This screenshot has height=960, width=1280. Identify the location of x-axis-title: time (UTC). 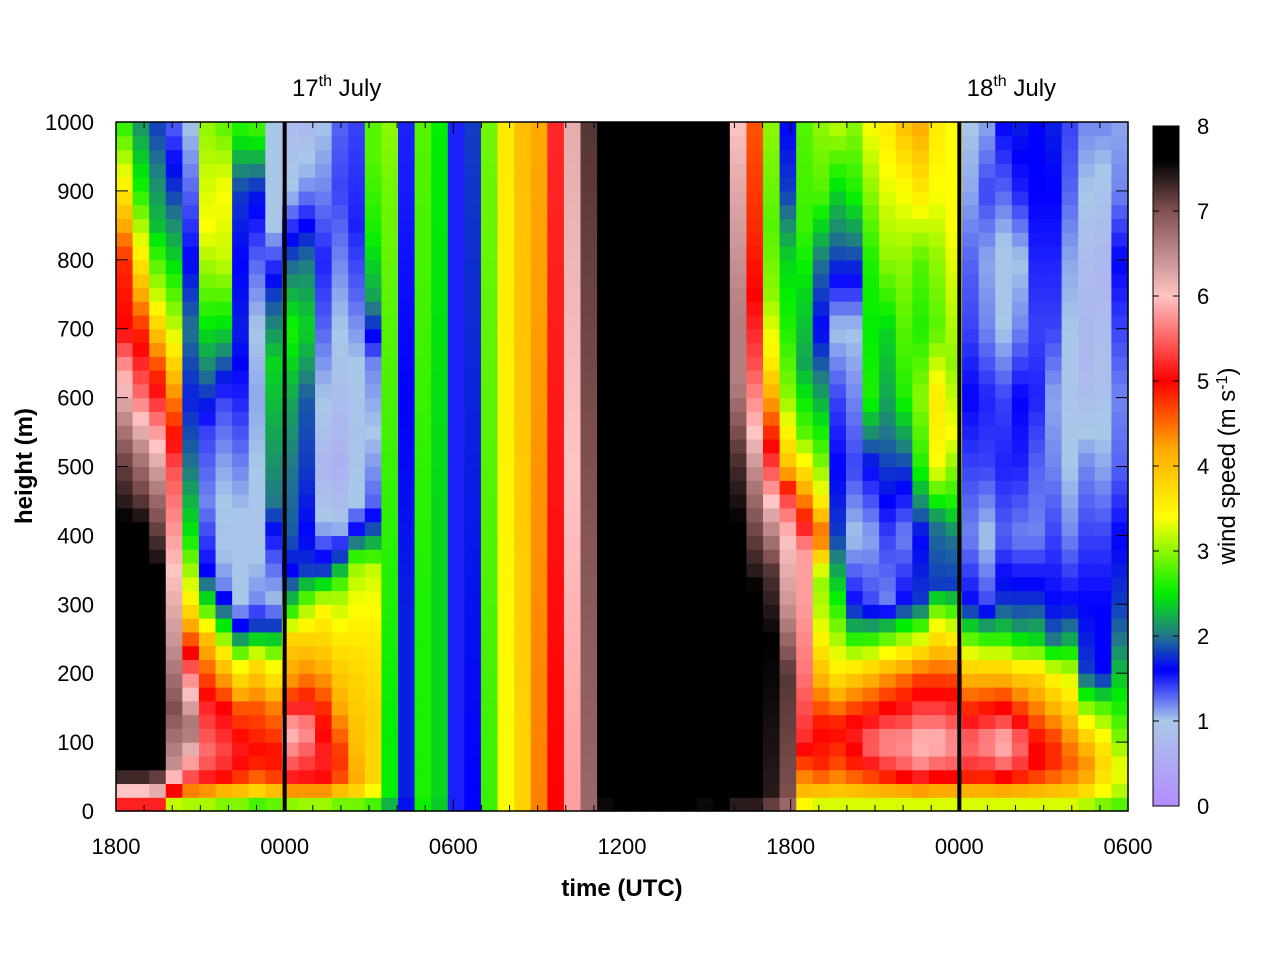
(621, 888).